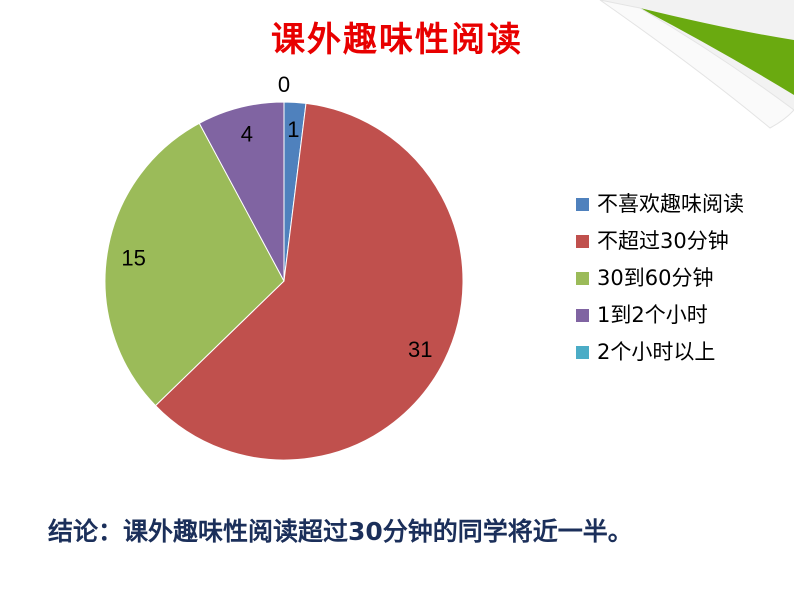 Image resolution: width=794 pixels, height=596 pixels. Describe the element at coordinates (340, 531) in the screenshot. I see `conclusion-text: 结论：课外趣味性阅读超过30分钟的同学将近一半。` at that location.